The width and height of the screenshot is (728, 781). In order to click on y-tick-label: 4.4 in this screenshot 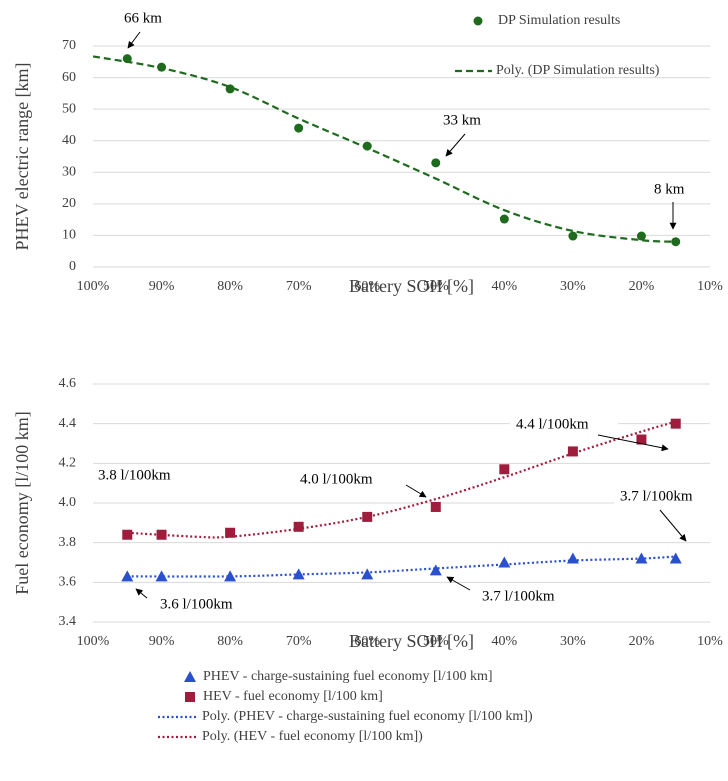, I will do `click(68, 423)`.